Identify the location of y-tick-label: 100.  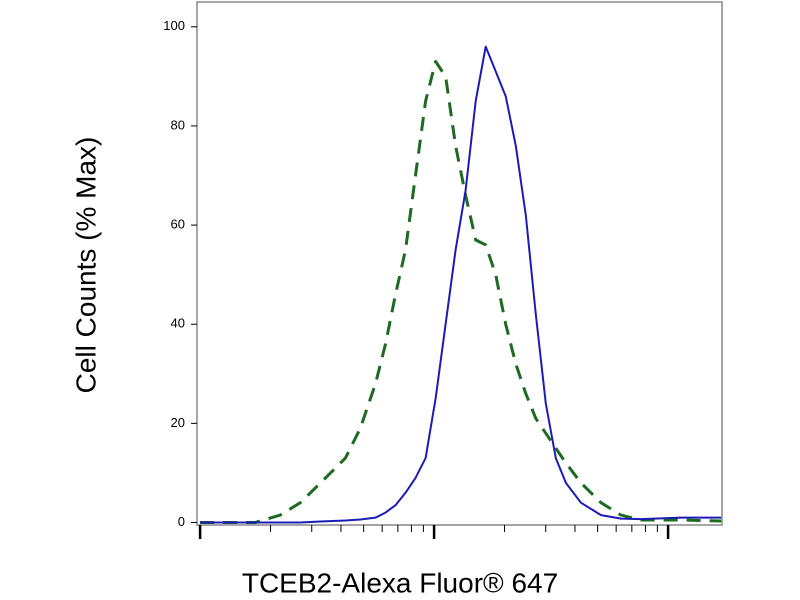
(174, 25).